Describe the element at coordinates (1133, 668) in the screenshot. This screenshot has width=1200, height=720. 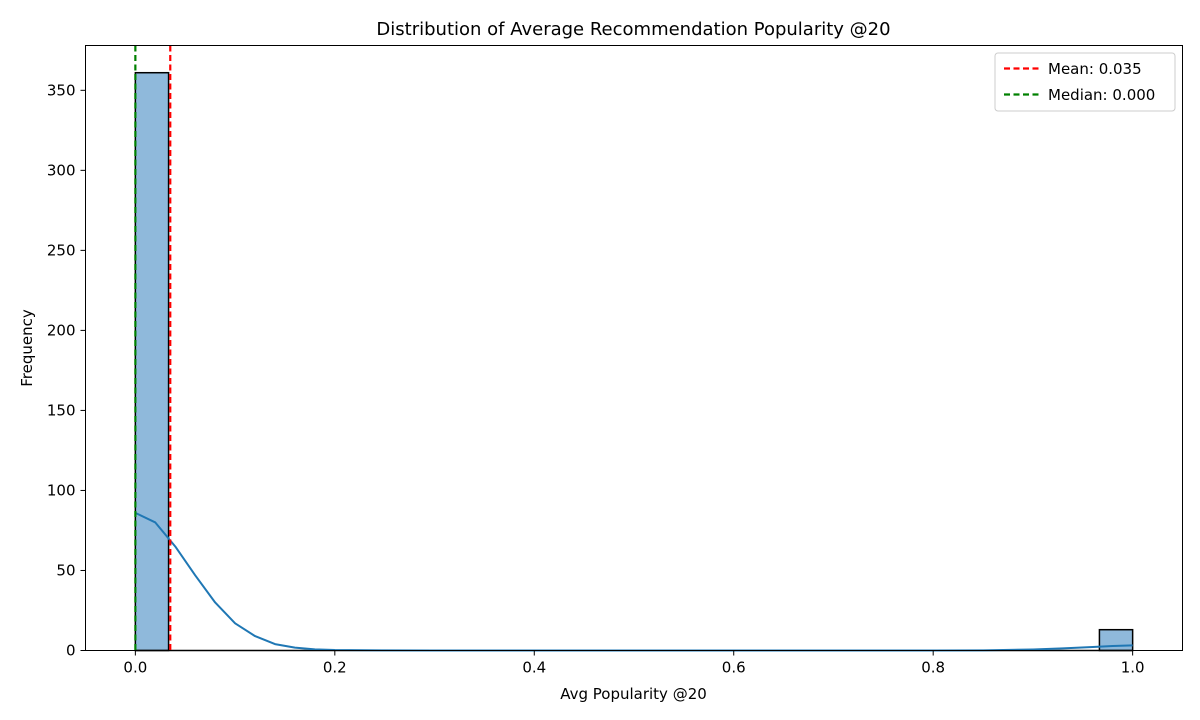
I see `x-tick-label: 1.0` at that location.